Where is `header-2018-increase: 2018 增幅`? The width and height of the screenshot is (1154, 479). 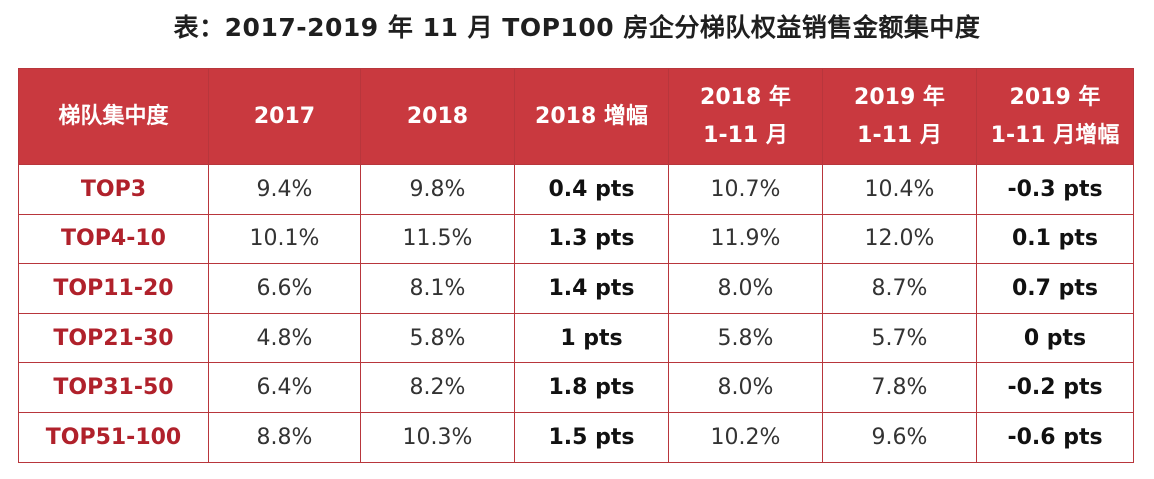 header-2018-increase: 2018 增幅 is located at coordinates (591, 116).